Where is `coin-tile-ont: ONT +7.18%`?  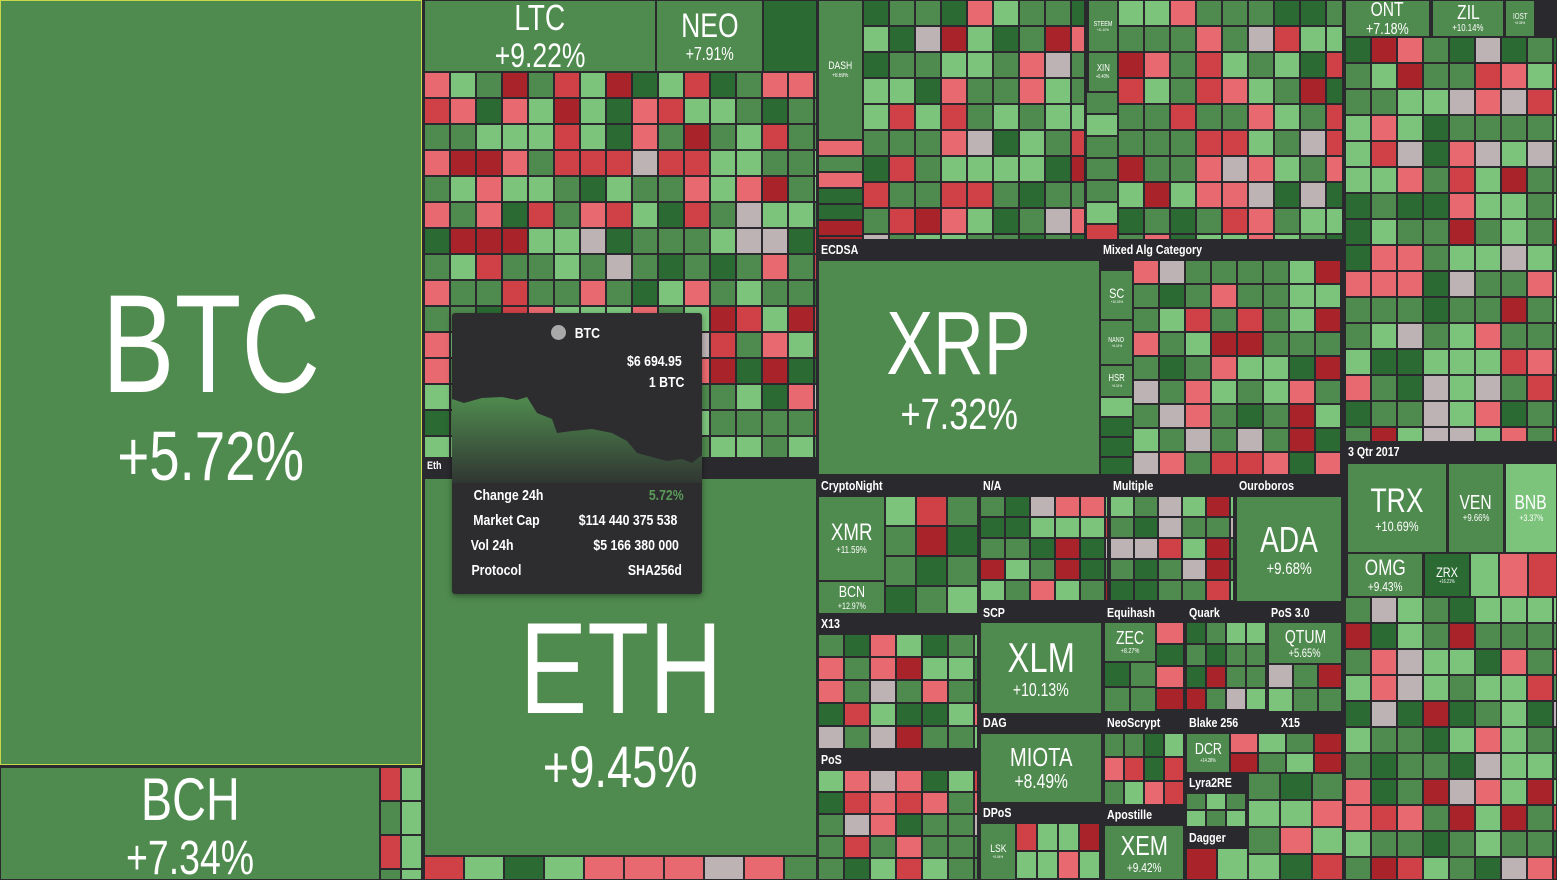 coin-tile-ont: ONT +7.18% is located at coordinates (1387, 18).